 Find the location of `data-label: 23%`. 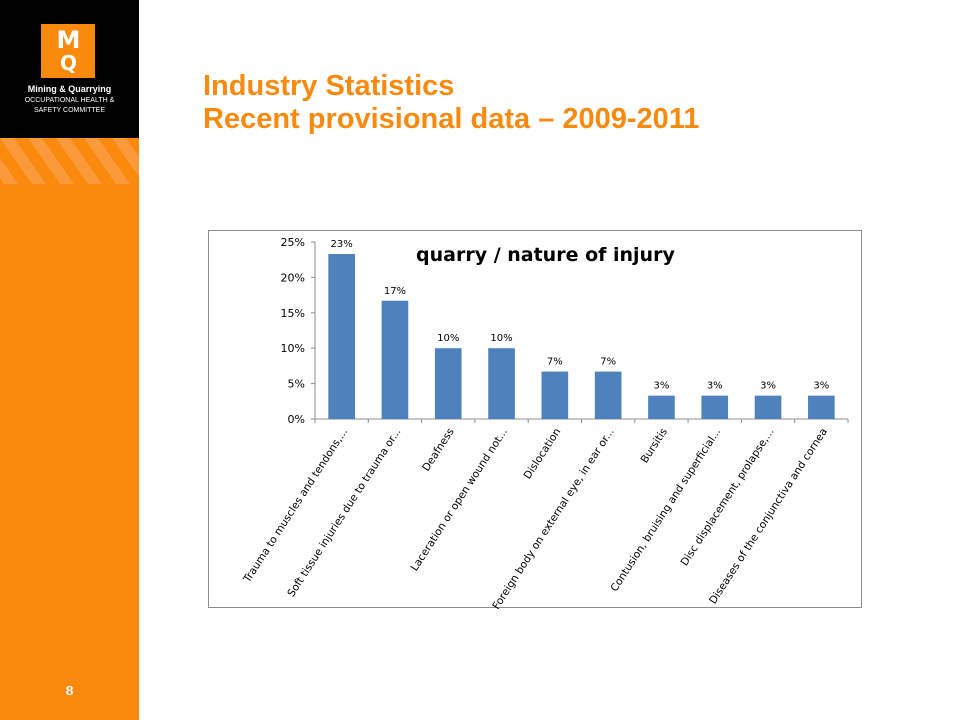

data-label: 23% is located at coordinates (342, 244).